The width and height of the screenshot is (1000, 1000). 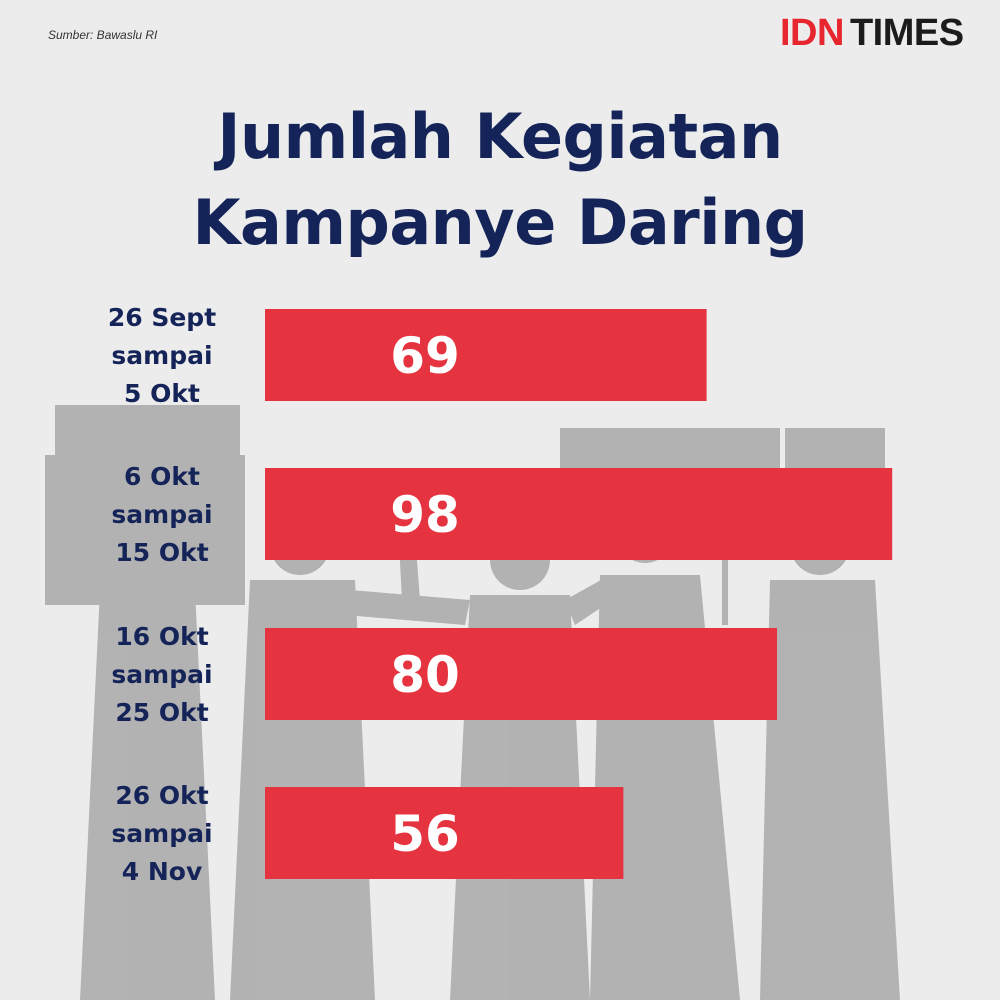 I want to click on idn-times-logo: IDN TIMES, so click(x=872, y=33).